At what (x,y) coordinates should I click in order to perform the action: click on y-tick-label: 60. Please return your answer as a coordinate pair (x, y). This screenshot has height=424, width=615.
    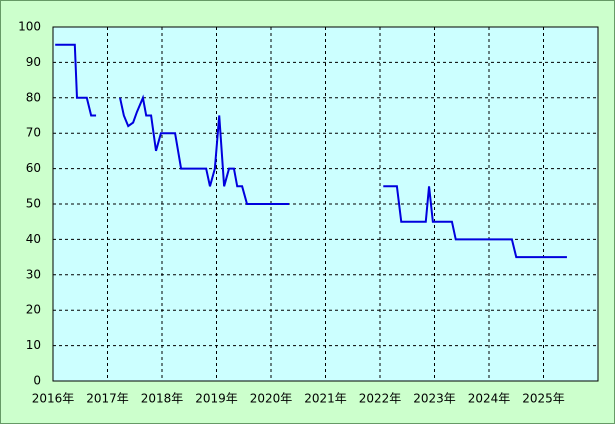
    Looking at the image, I should click on (33, 168).